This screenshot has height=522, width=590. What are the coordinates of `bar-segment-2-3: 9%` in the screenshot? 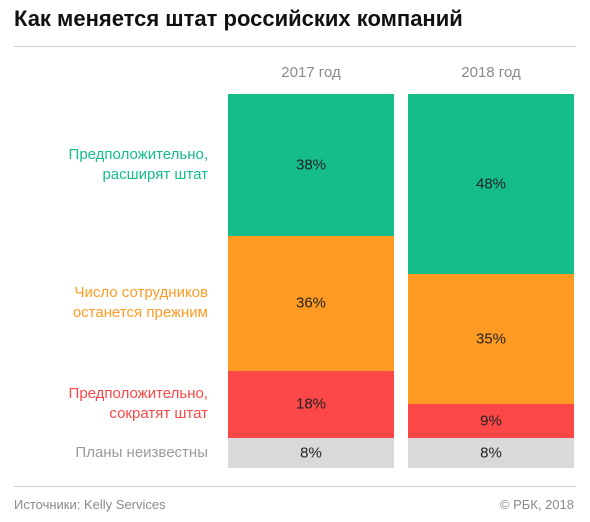 It's located at (491, 421).